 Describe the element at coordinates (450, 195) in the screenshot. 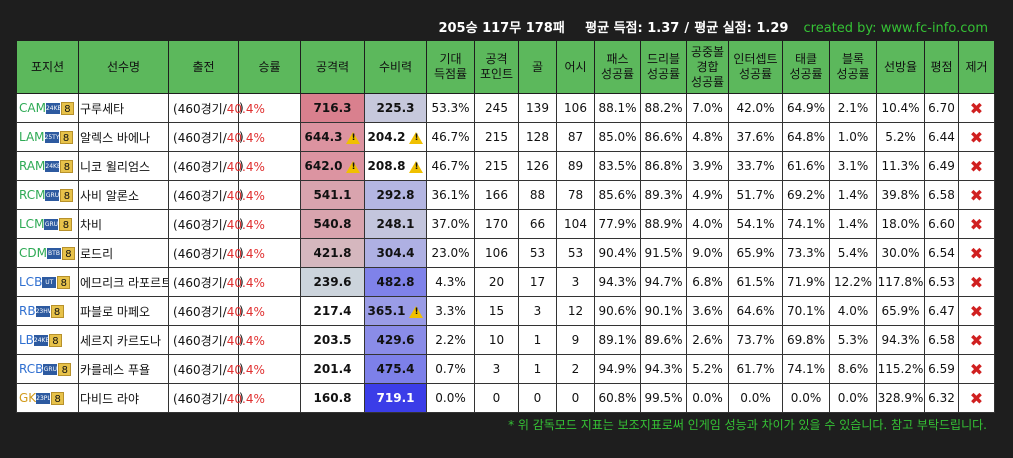

I see `xg-cell: 36.1%` at that location.